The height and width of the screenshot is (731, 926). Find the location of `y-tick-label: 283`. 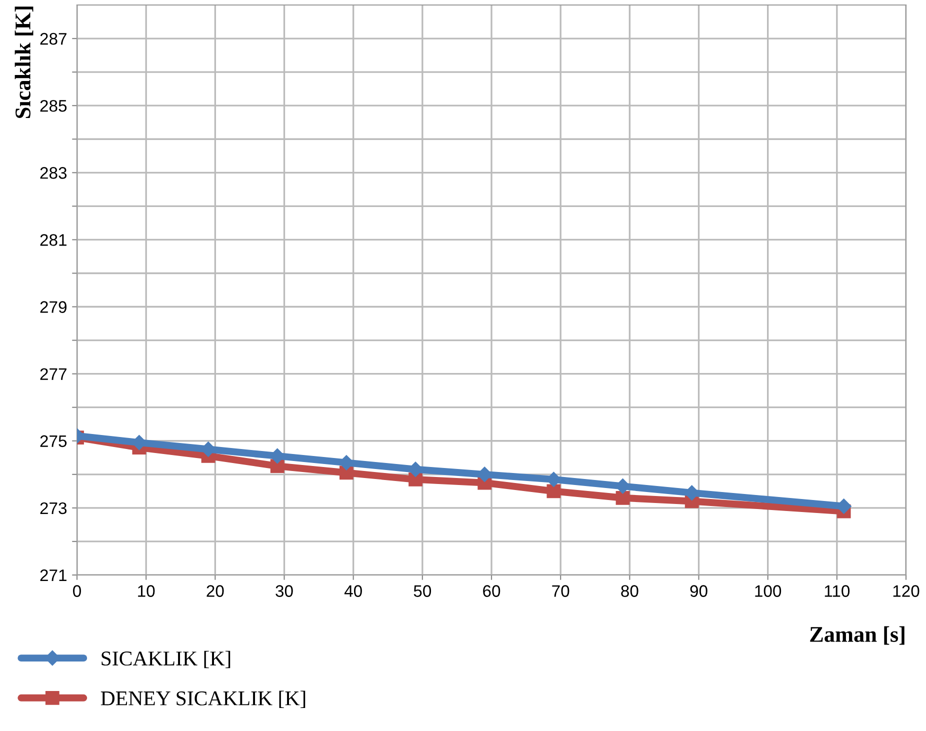

y-tick-label: 283 is located at coordinates (53, 173).